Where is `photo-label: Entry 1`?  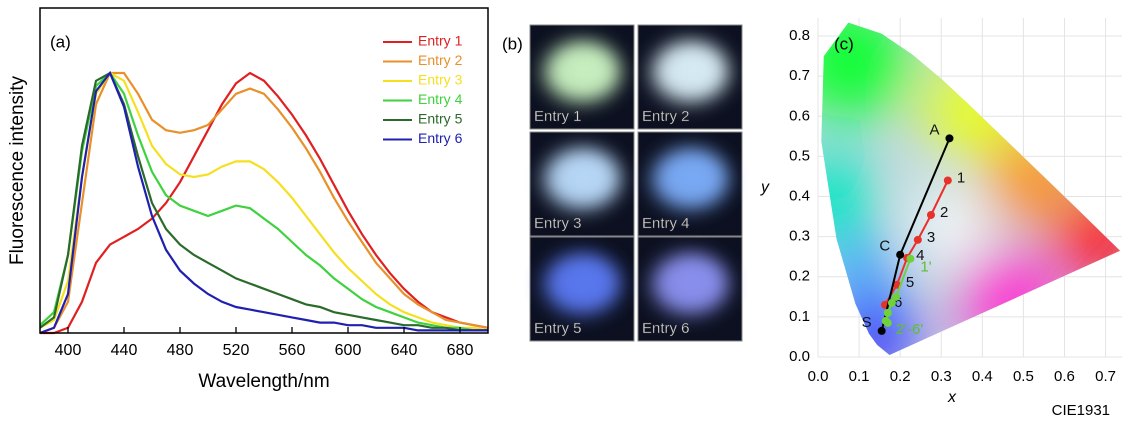
photo-label: Entry 1 is located at coordinates (558, 116).